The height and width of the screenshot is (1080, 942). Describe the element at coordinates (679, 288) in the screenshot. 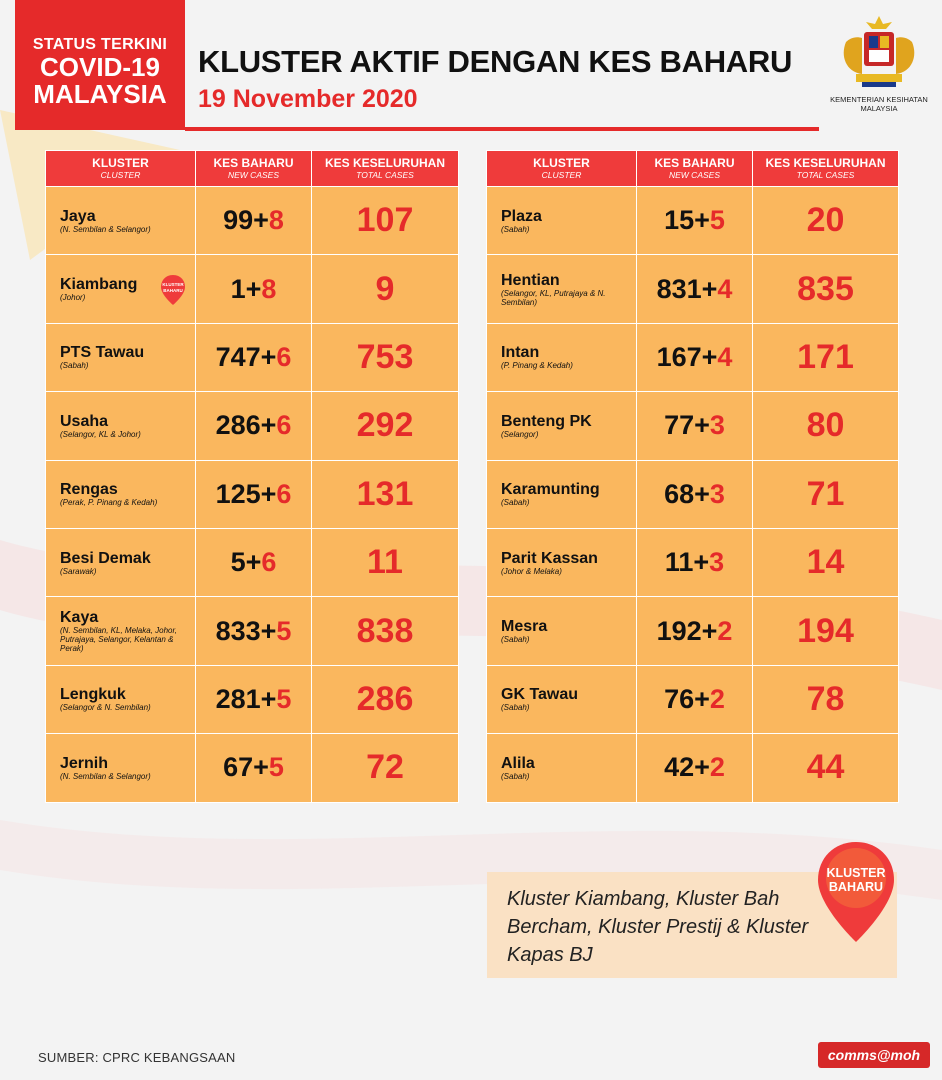

I see `previous-cases: 831` at that location.